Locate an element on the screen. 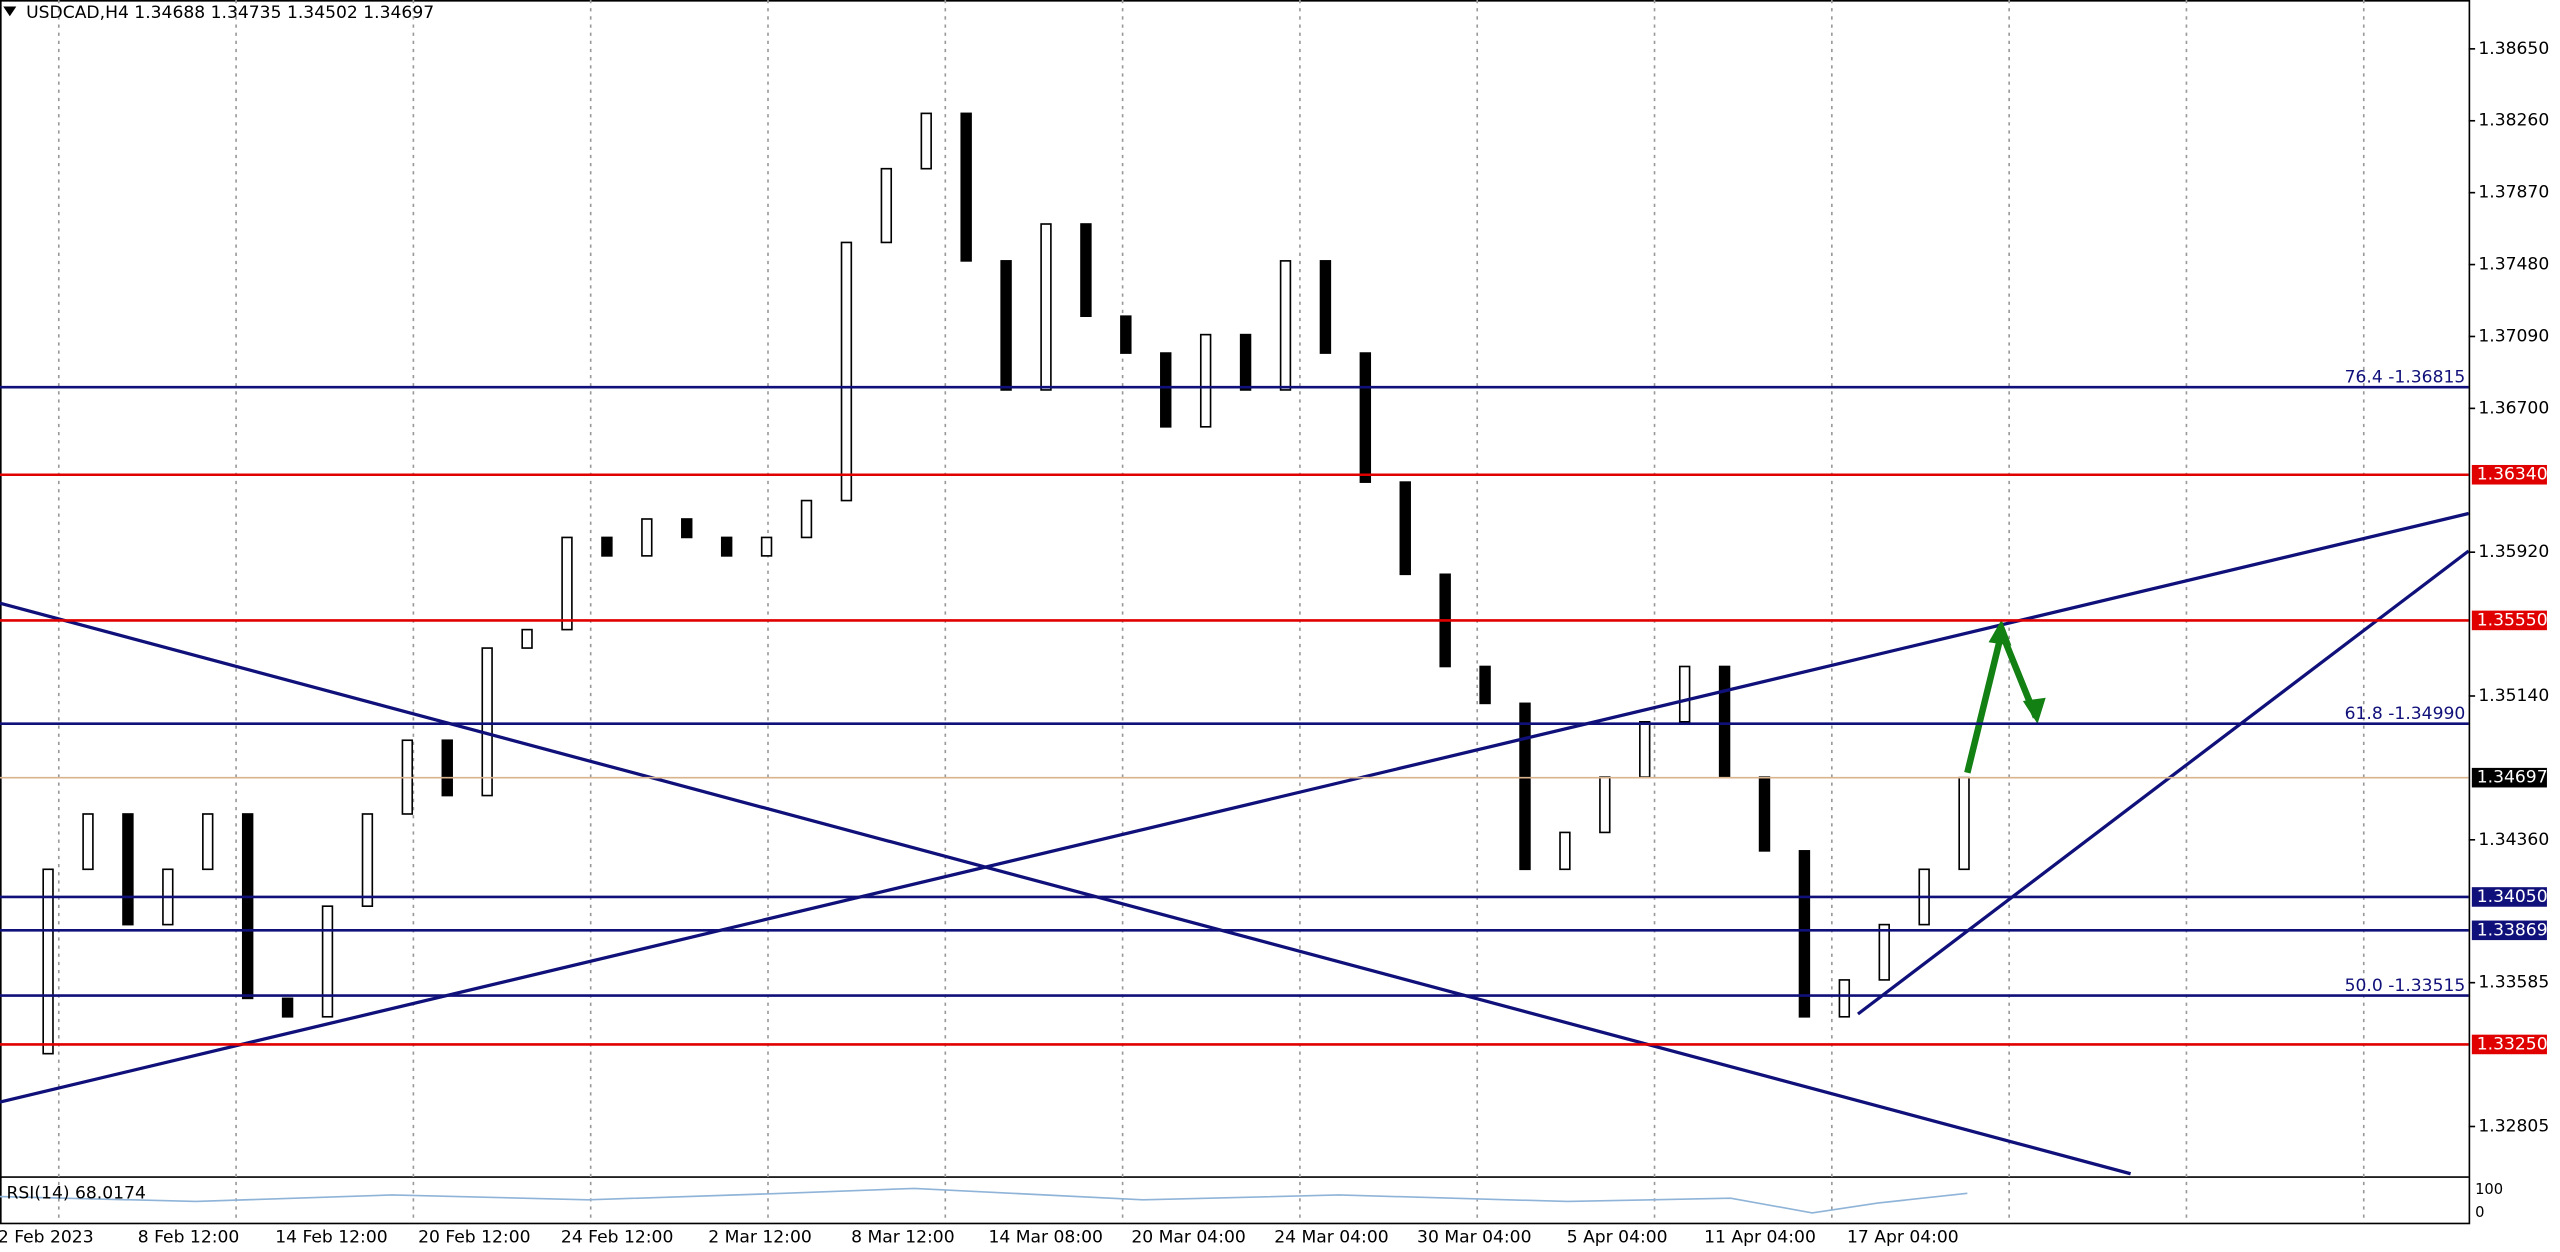 The width and height of the screenshot is (2560, 1252). x-tick-label: 17 Apr 04:00 is located at coordinates (1903, 1237).